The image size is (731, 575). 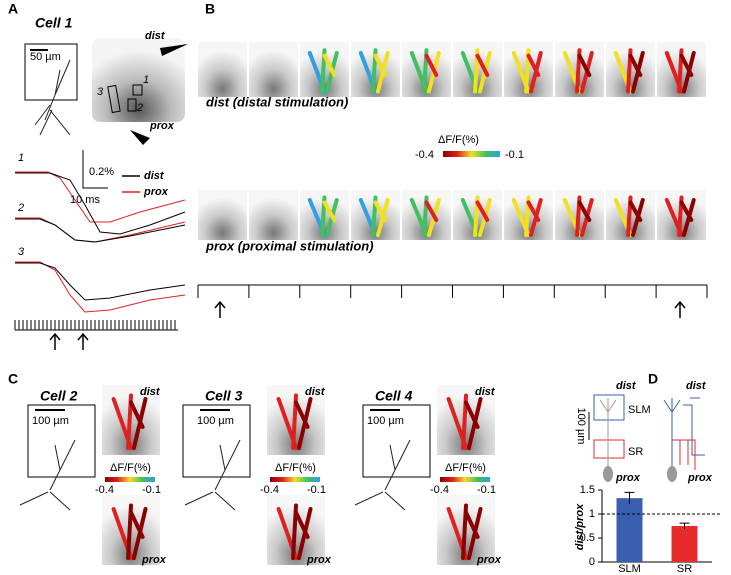 I want to click on x-tick-label: SLM, so click(x=629, y=569).